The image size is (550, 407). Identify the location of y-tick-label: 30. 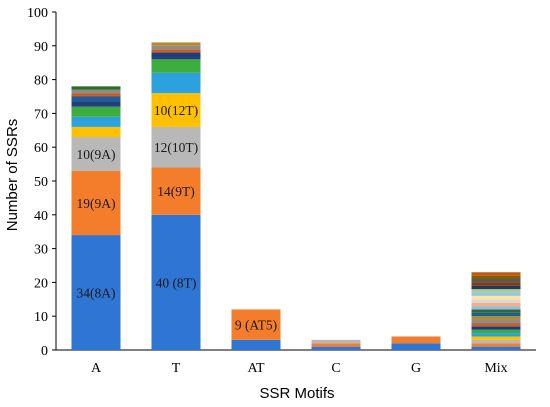
(41, 250).